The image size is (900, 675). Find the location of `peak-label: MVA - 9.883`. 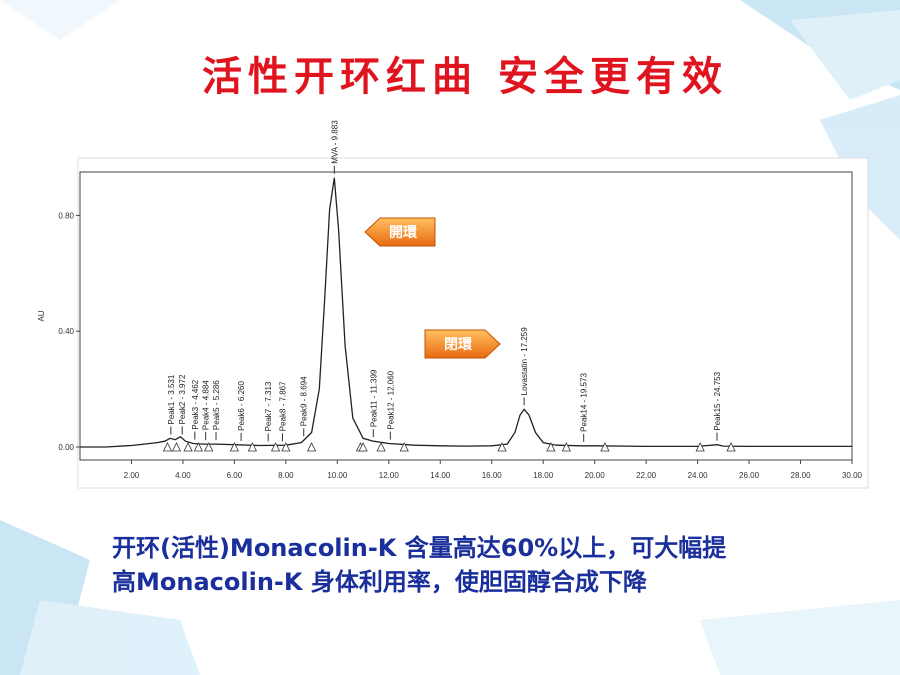

peak-label: MVA - 9.883 is located at coordinates (334, 142).